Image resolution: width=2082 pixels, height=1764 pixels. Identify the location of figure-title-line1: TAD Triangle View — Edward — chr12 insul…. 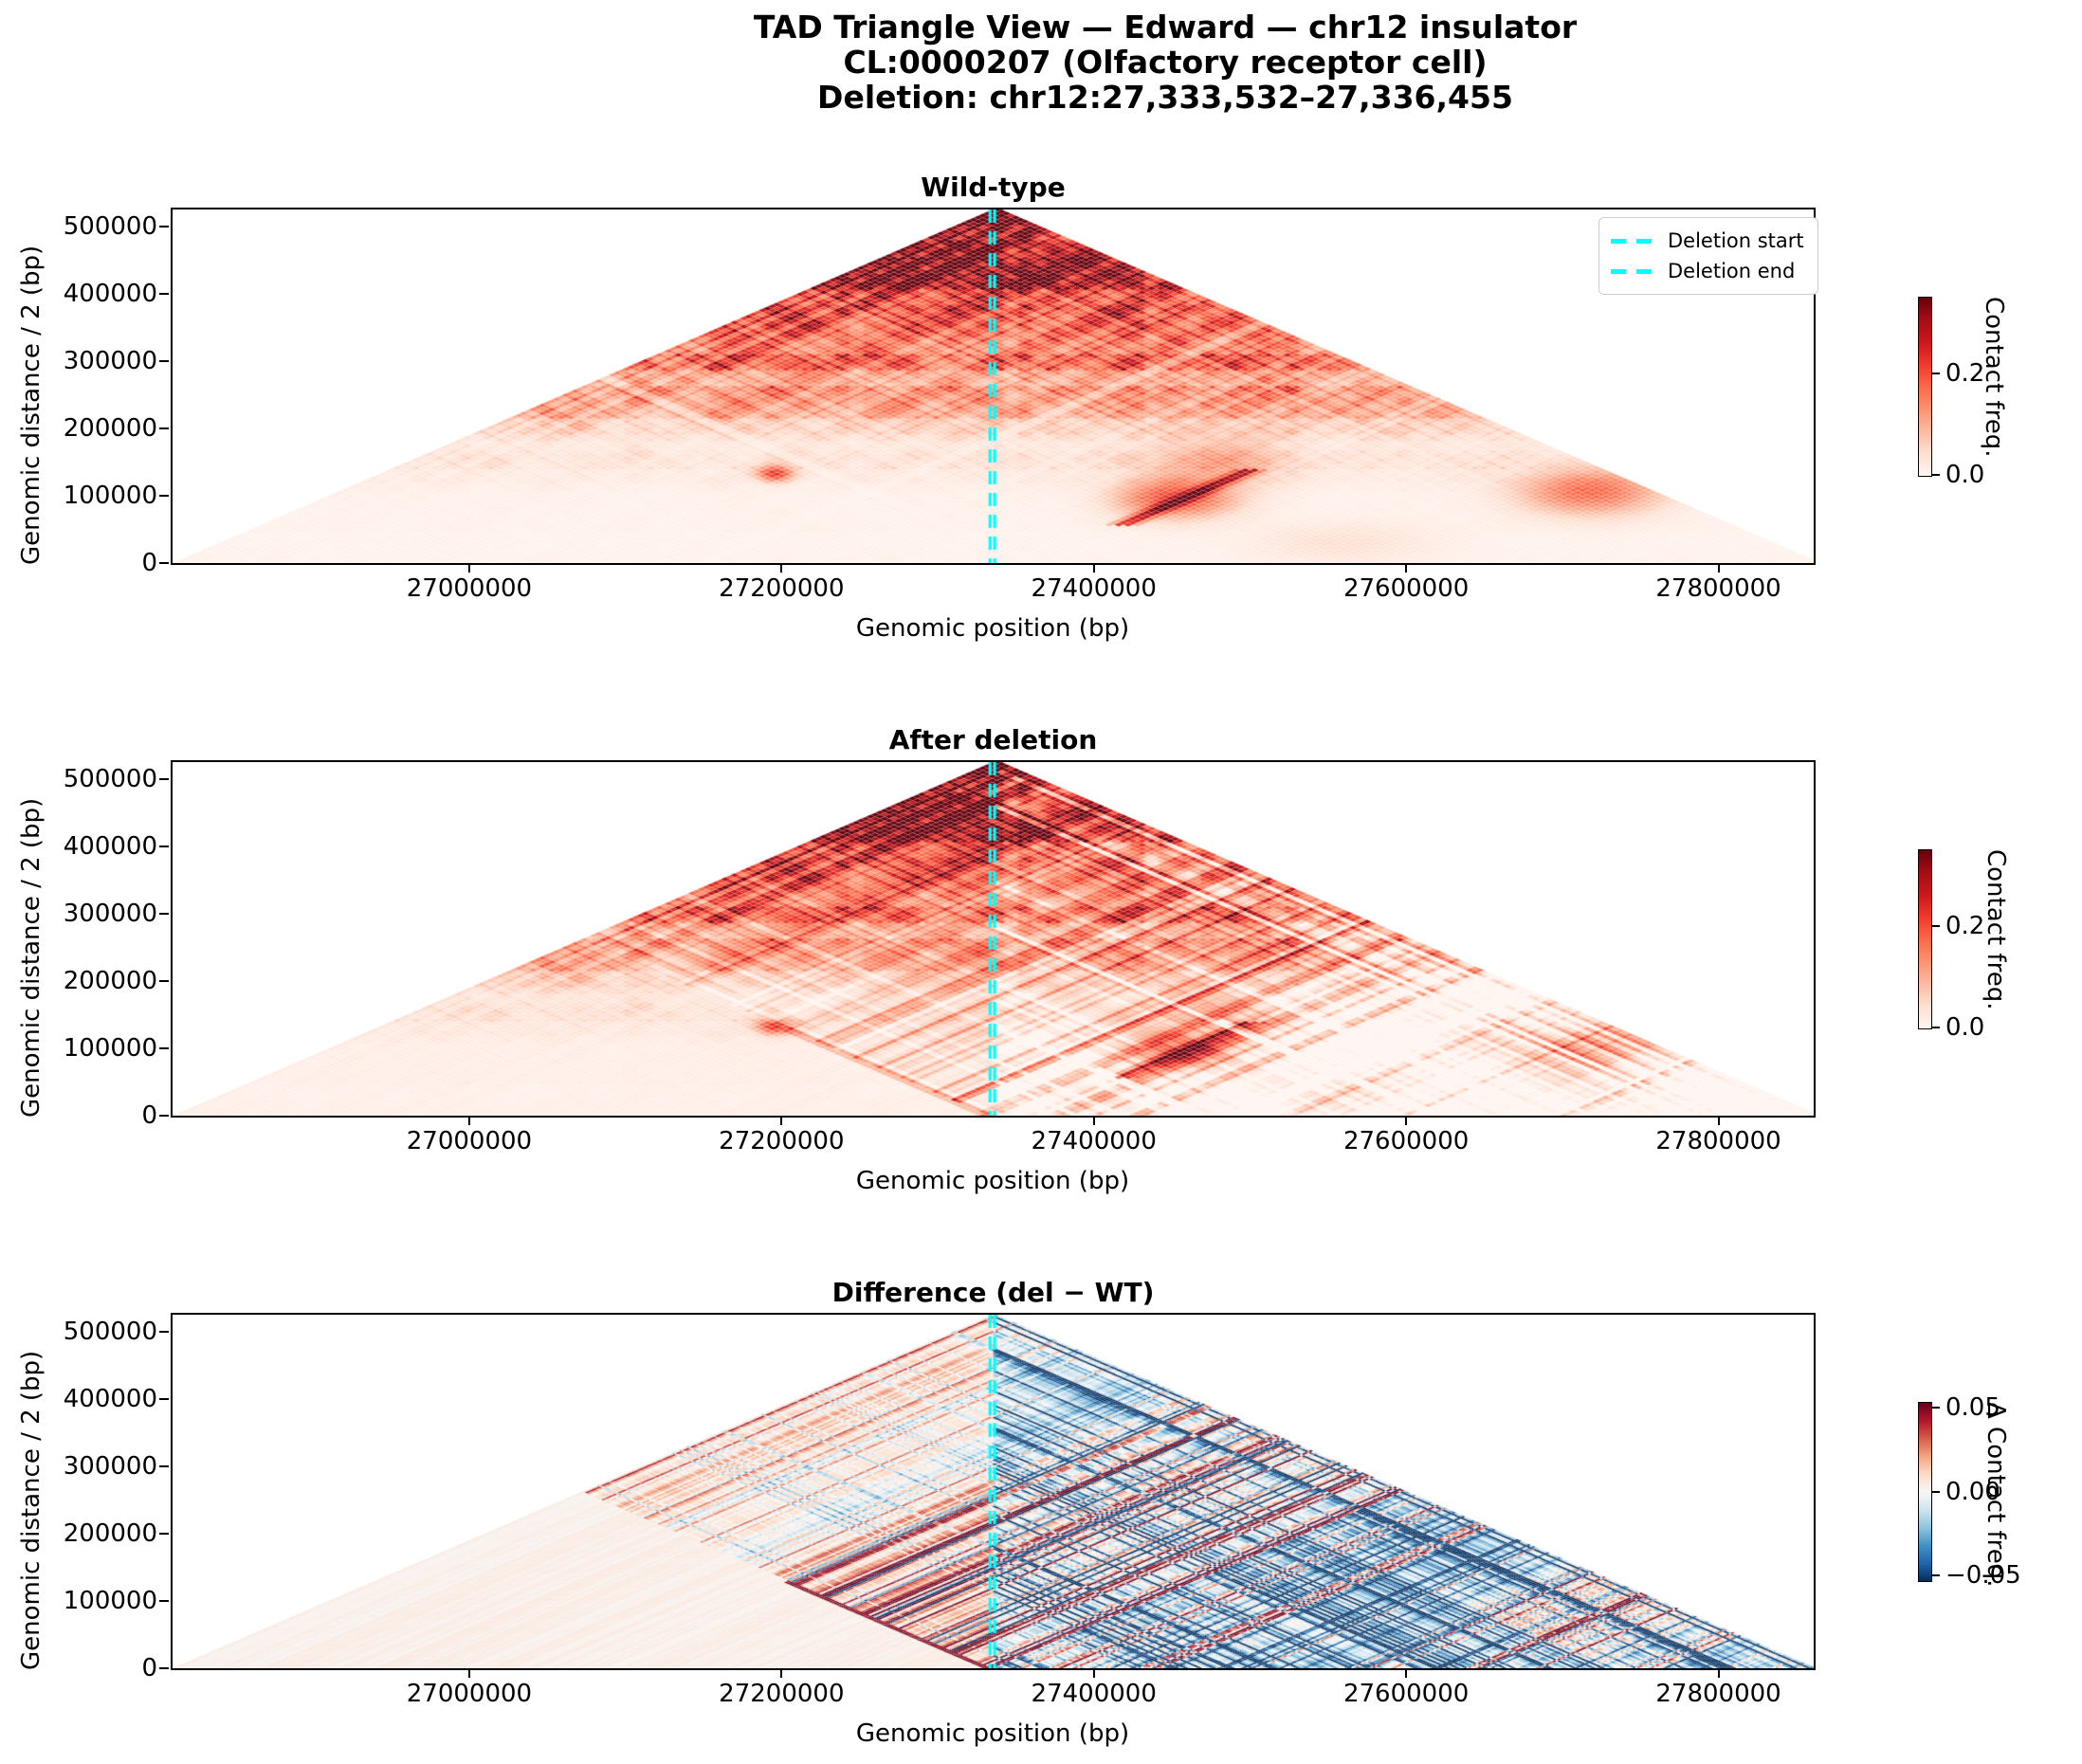
(1166, 27).